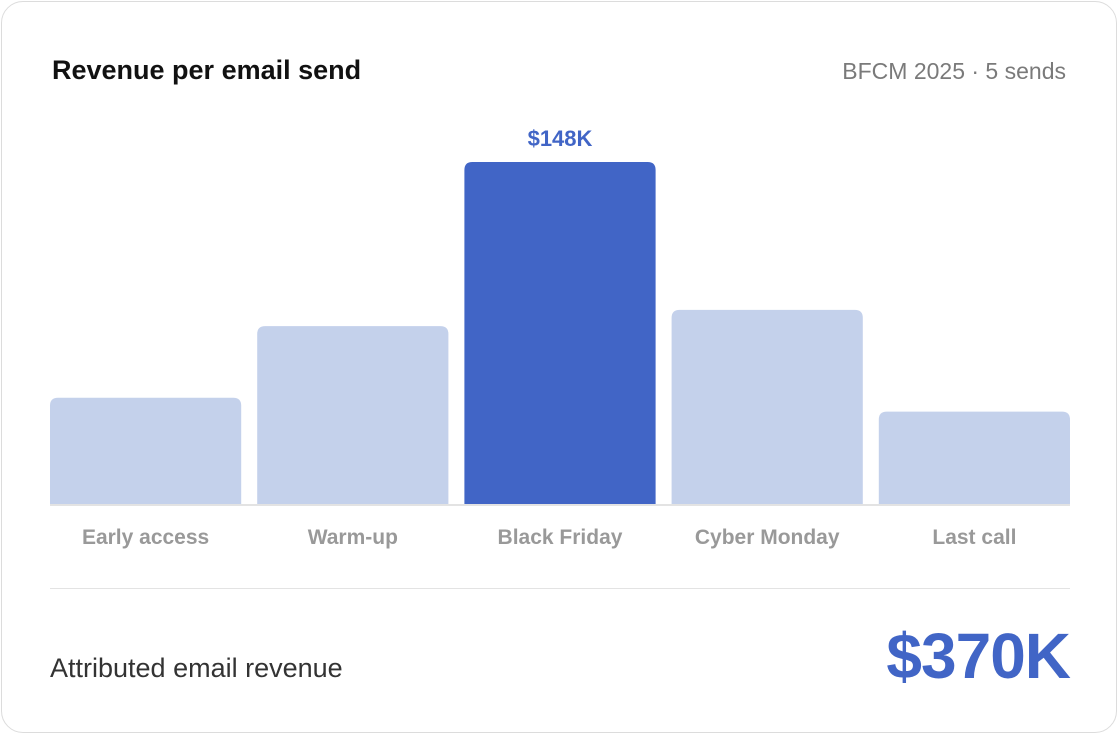 This screenshot has height=736, width=1120. What do you see at coordinates (145, 537) in the screenshot?
I see `category-label: Early access` at bounding box center [145, 537].